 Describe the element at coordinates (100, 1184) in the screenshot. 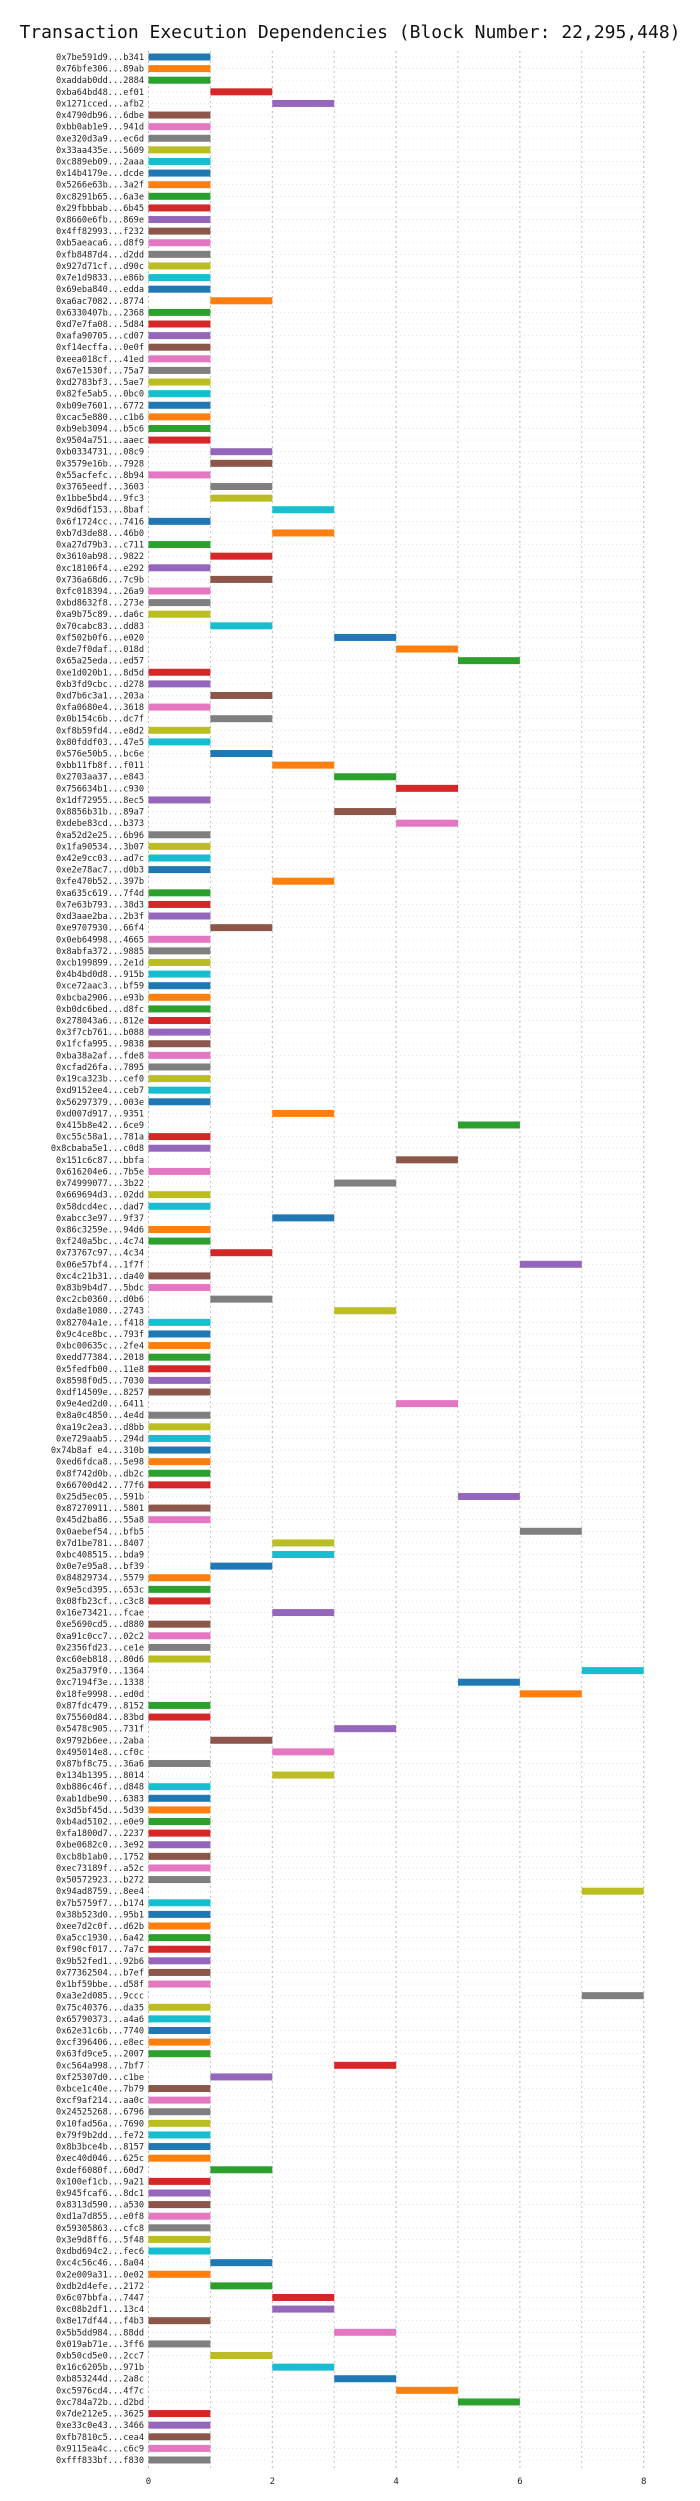

I see `transaction-label: 0x74999077...3b22` at that location.